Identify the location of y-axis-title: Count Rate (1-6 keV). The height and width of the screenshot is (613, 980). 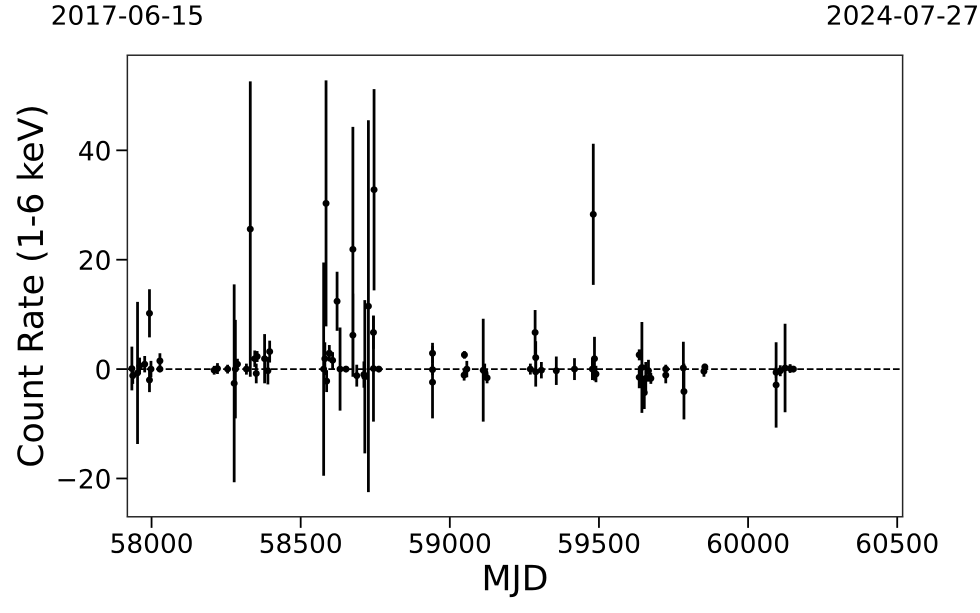
(32, 286).